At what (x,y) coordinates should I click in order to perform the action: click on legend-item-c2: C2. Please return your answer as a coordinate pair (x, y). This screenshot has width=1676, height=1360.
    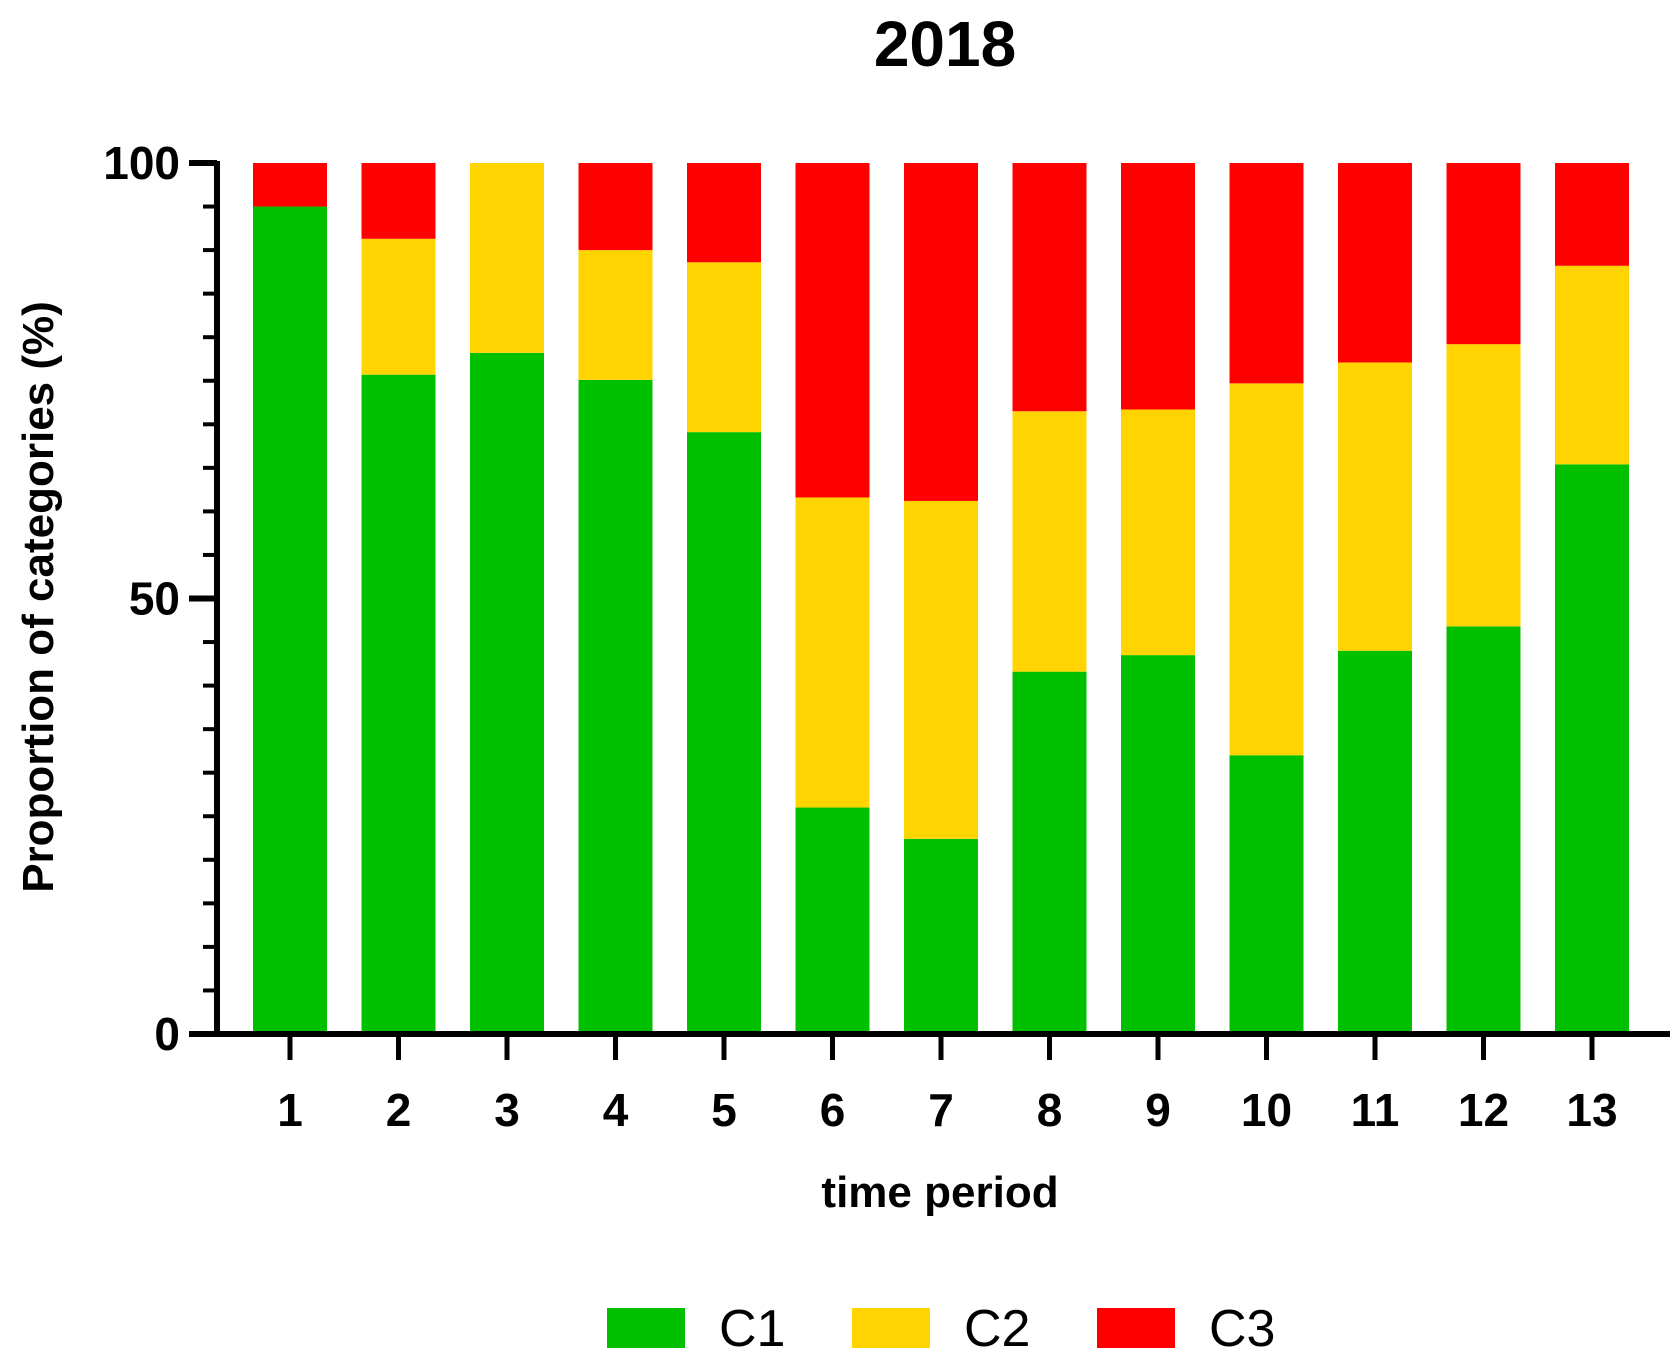
    Looking at the image, I should click on (941, 1329).